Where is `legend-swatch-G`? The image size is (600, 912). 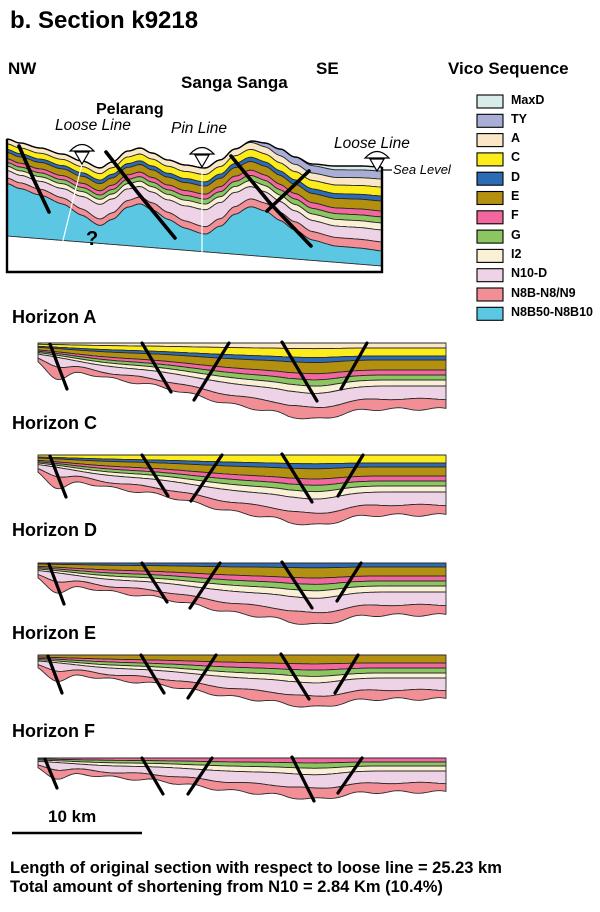 legend-swatch-G is located at coordinates (490, 236).